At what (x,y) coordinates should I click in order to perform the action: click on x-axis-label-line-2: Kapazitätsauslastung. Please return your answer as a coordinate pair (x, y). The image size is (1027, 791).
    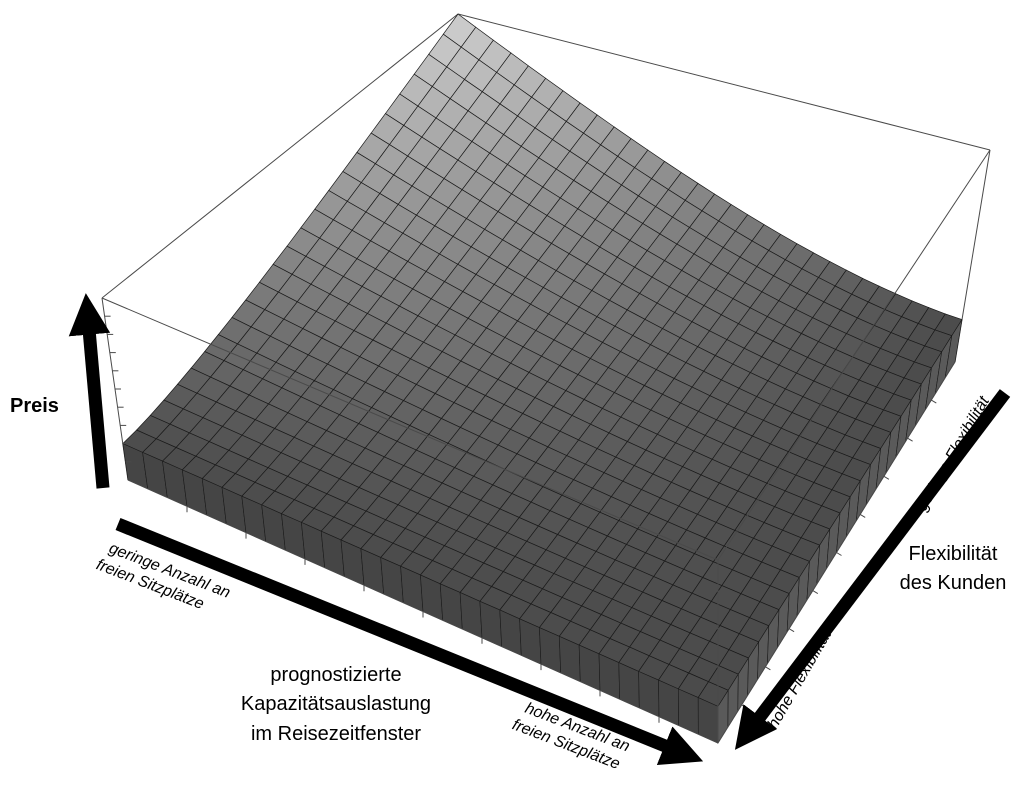
    Looking at the image, I should click on (336, 704).